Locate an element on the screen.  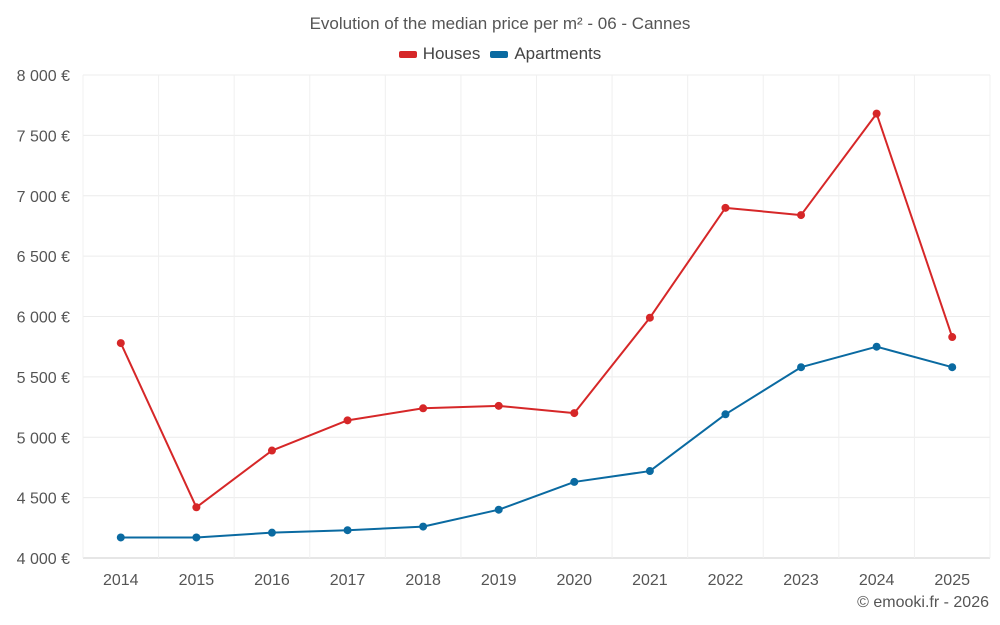
legend-item-apartments: Apartments is located at coordinates (545, 54).